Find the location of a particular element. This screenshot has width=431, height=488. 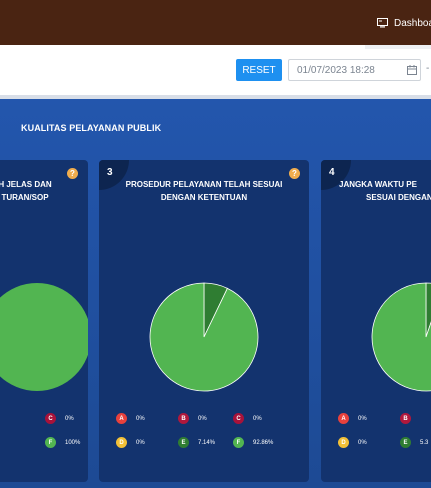

legend-item-b: B is located at coordinates (410, 418).